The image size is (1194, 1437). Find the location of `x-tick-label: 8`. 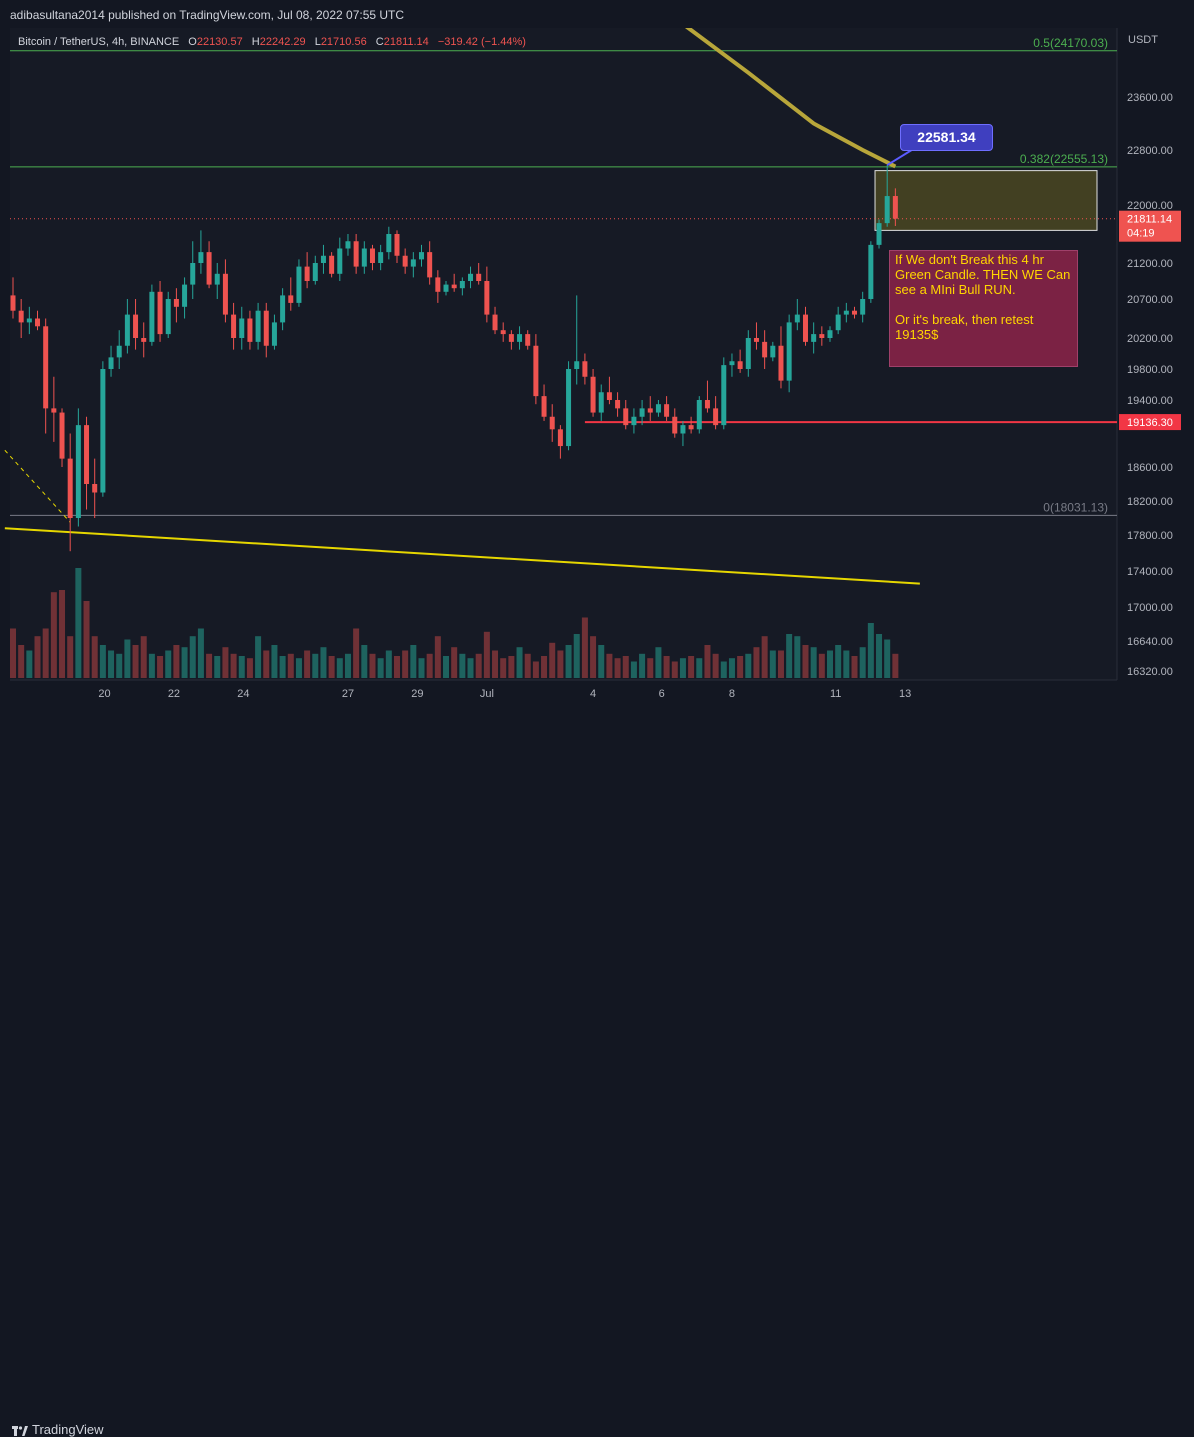

x-tick-label: 8 is located at coordinates (732, 694).